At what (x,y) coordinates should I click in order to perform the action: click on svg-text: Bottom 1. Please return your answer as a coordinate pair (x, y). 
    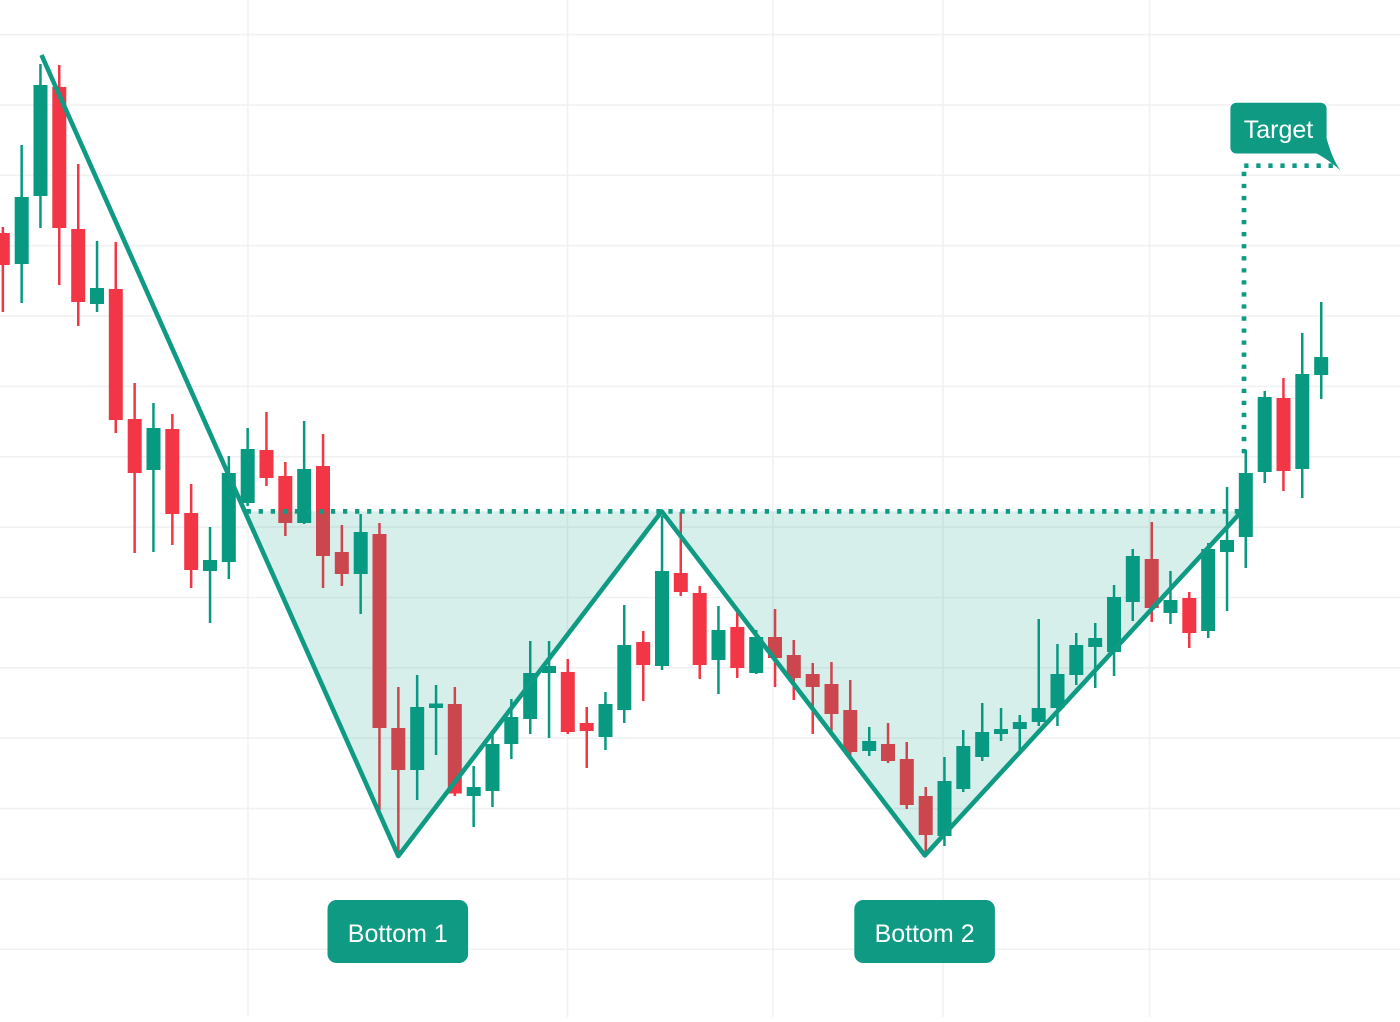
    Looking at the image, I should click on (398, 934).